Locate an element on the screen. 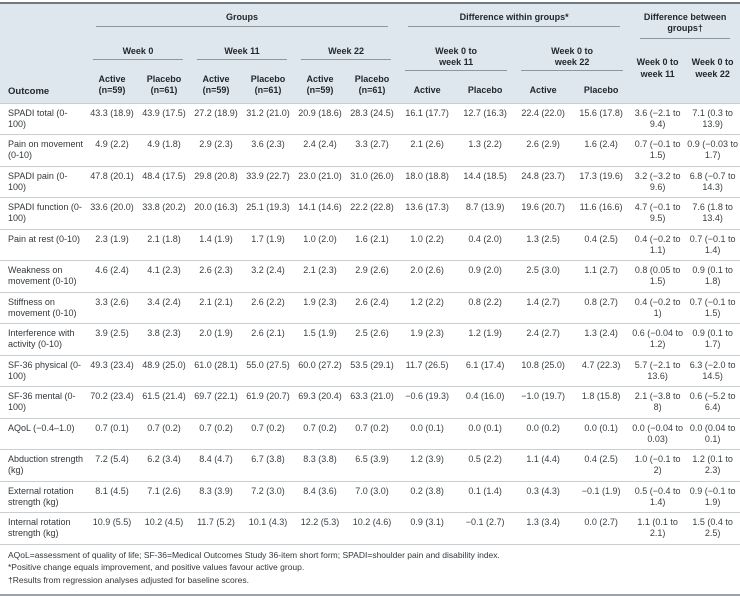  outcome-label: Pain on movement (0-10) is located at coordinates (43, 150).